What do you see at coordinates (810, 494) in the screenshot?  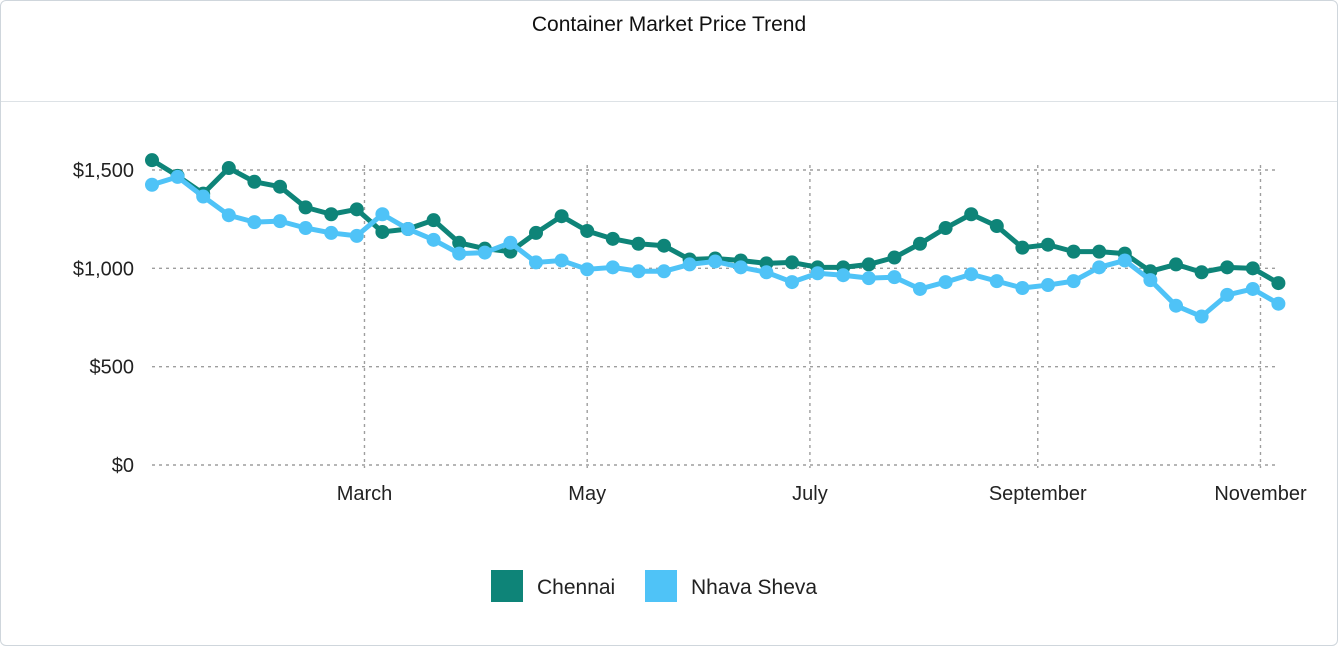 I see `x-tick-label: July` at bounding box center [810, 494].